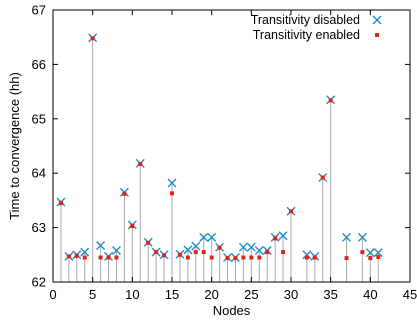 The height and width of the screenshot is (324, 417). What do you see at coordinates (172, 294) in the screenshot?
I see `x-tick-label: 15` at bounding box center [172, 294].